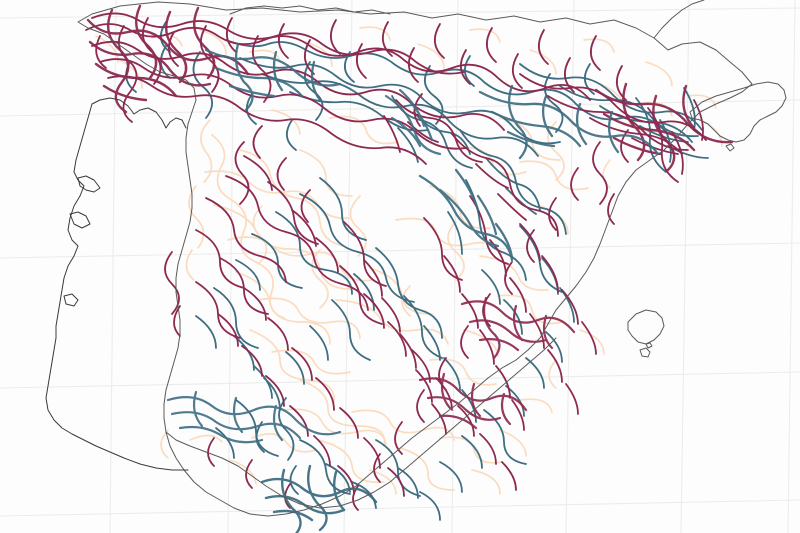 Image resolution: width=800 pixels, height=533 pixels. Describe the element at coordinates (649, 345) in the screenshot. I see `formentera-islet` at that location.